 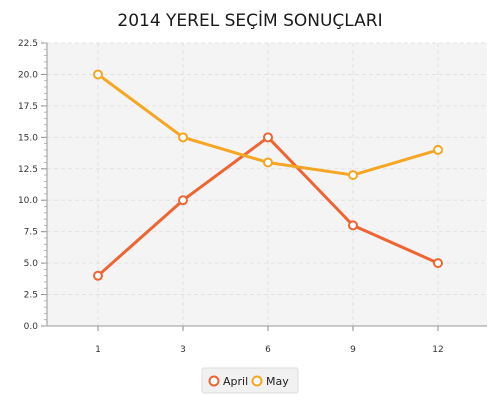 What do you see at coordinates (28, 170) in the screenshot?
I see `y-tick-label: 12.5` at bounding box center [28, 170].